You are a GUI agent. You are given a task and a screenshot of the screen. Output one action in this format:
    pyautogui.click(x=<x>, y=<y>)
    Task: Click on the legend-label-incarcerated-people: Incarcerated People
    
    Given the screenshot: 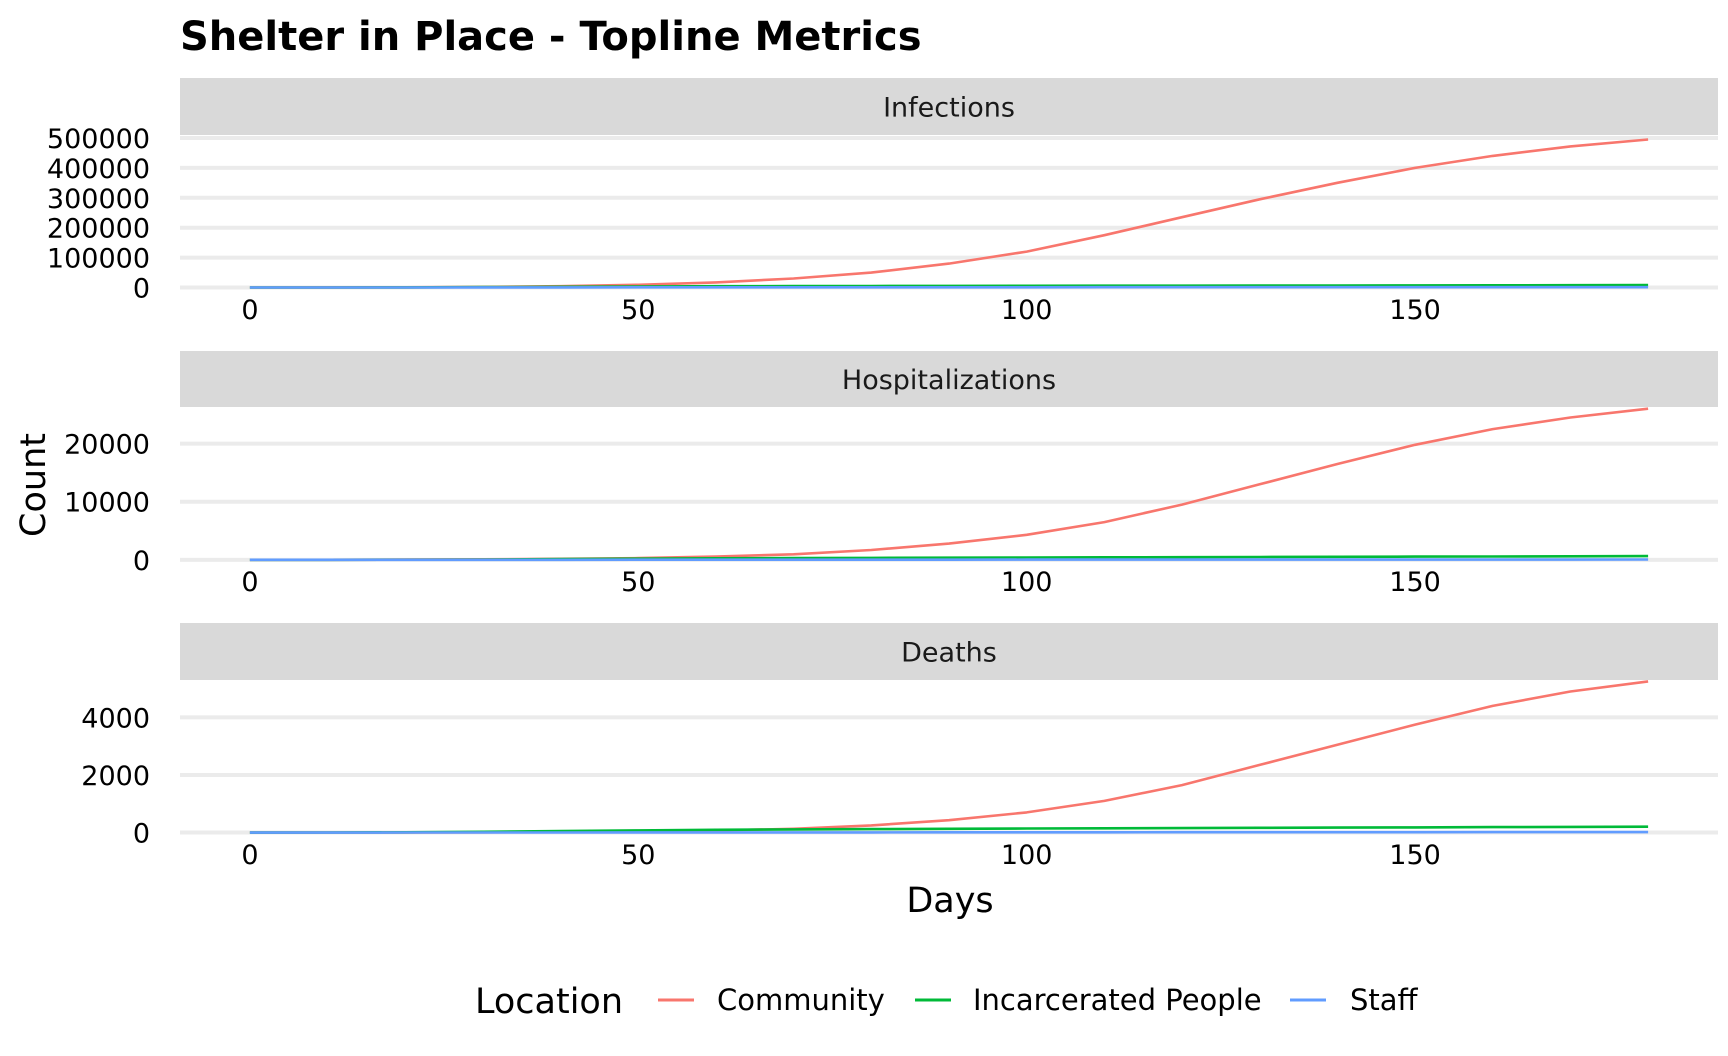 What is the action you would take?
    pyautogui.click(x=1117, y=1000)
    